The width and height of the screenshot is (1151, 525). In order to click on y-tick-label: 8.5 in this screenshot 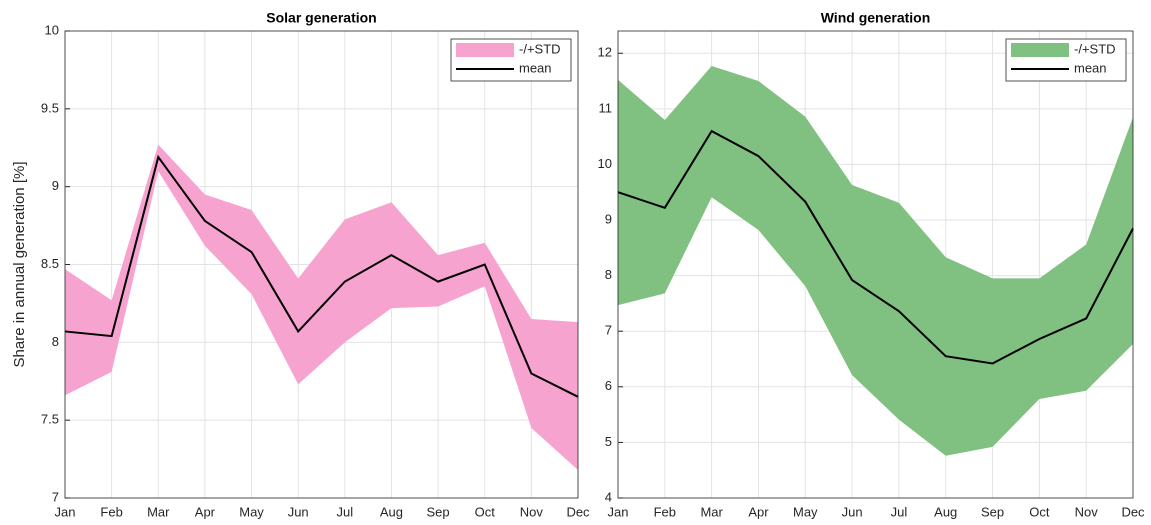, I will do `click(50, 263)`.